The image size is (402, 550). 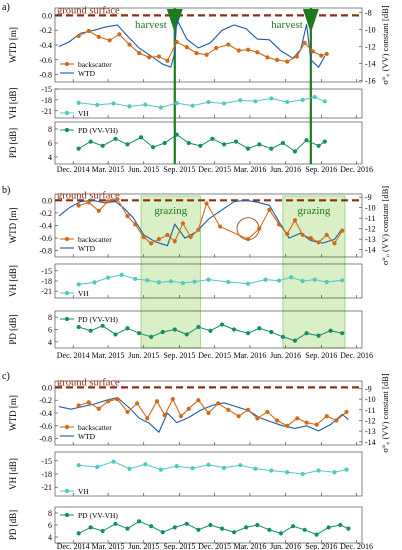 I want to click on grazing-band, so click(x=314, y=272).